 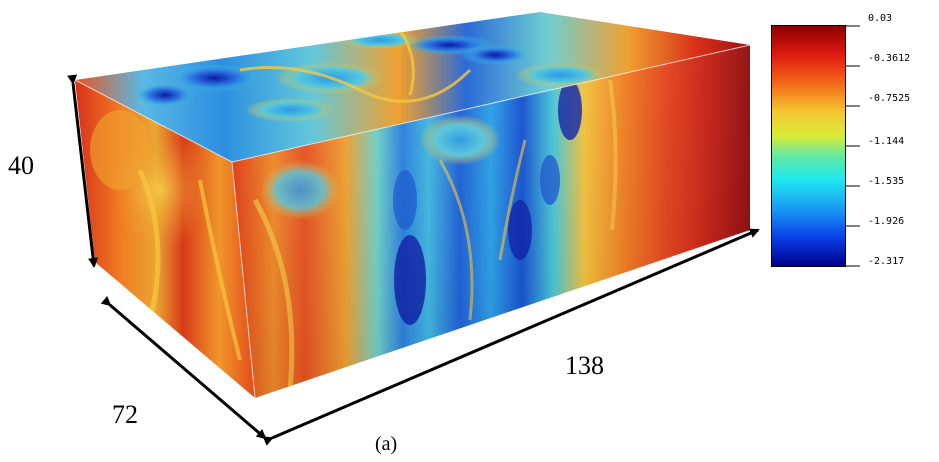 What do you see at coordinates (886, 141) in the screenshot?
I see `colorbar-tick-label: -1.144` at bounding box center [886, 141].